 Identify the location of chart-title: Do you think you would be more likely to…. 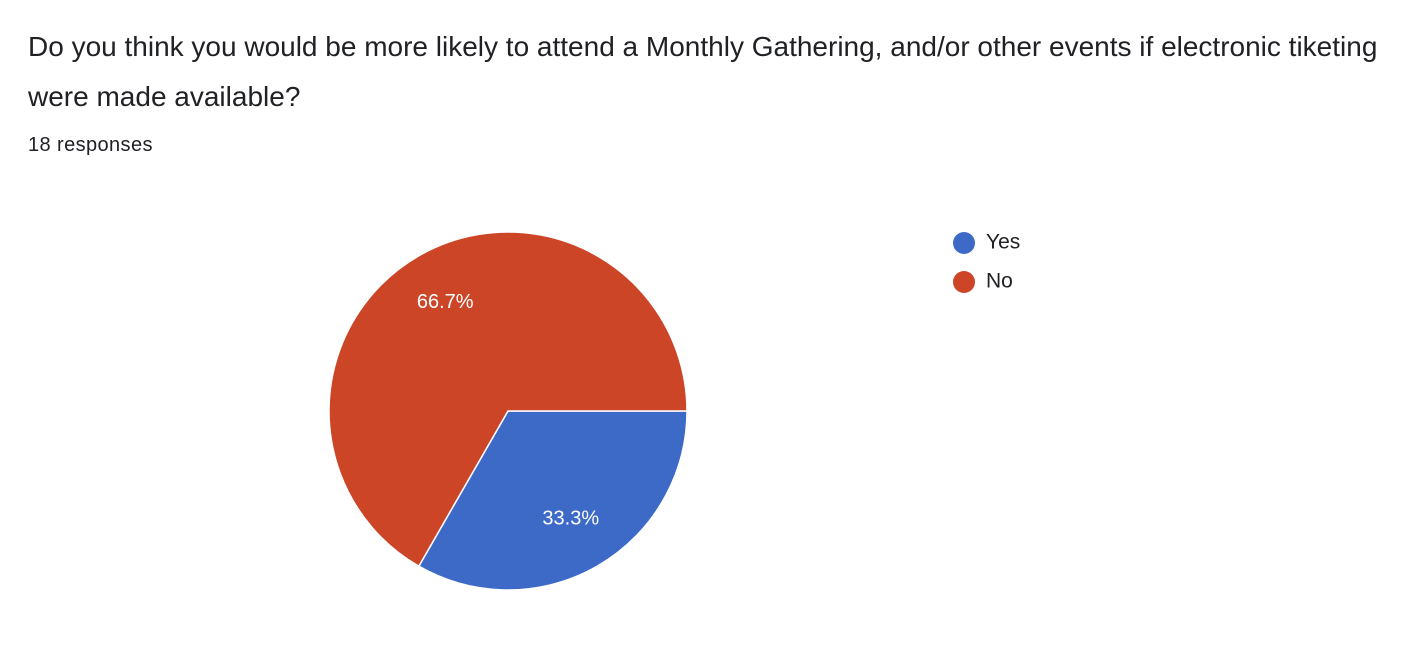
(703, 71).